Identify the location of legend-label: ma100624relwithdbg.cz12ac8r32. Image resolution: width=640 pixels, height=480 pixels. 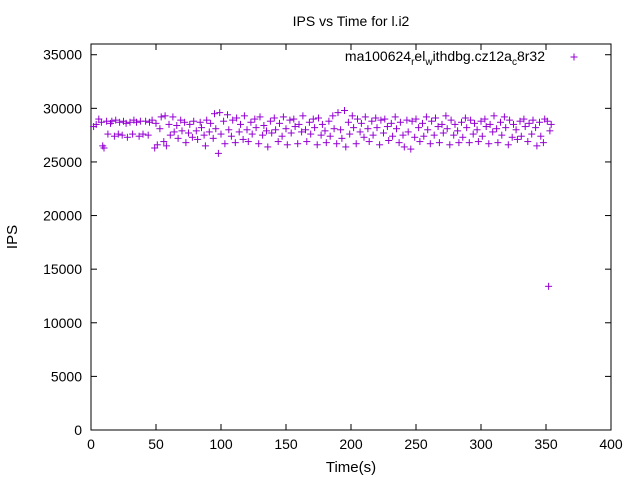
(445, 58).